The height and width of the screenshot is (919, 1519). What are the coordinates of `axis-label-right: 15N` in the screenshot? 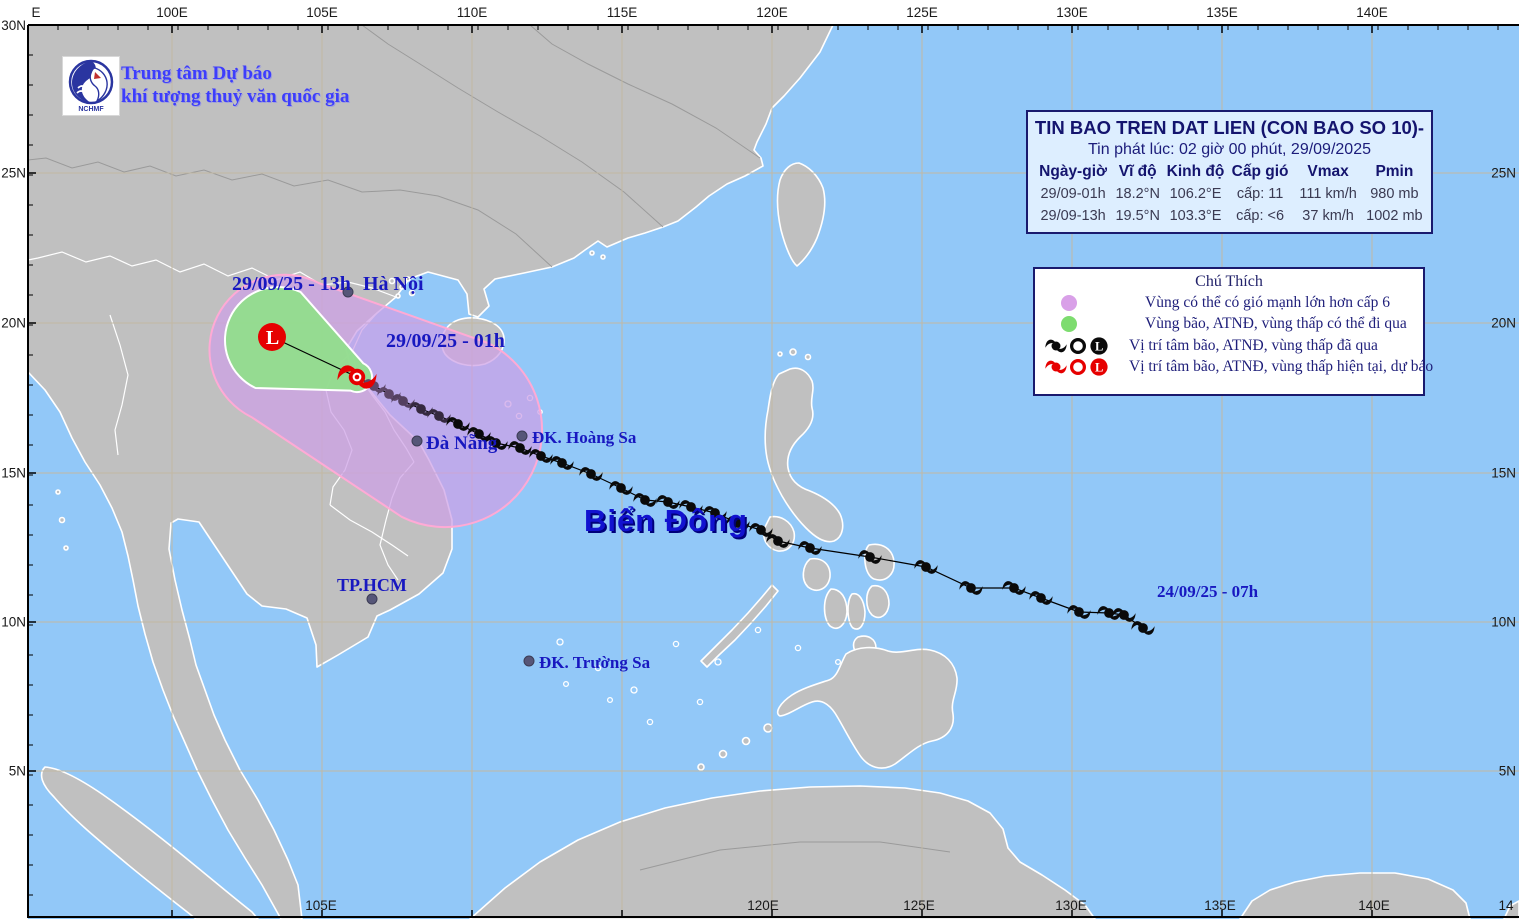 It's located at (1503, 473).